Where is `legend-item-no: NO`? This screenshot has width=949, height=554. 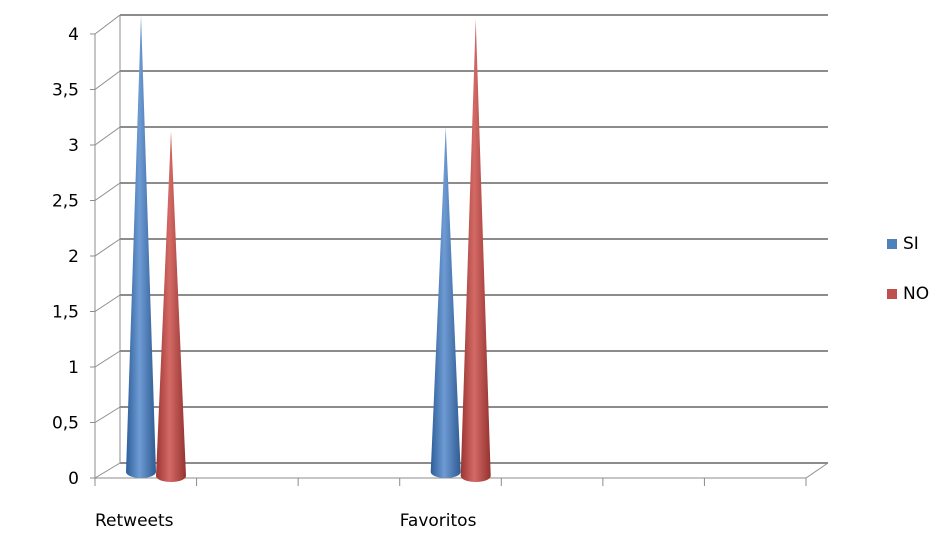 legend-item-no: NO is located at coordinates (908, 294).